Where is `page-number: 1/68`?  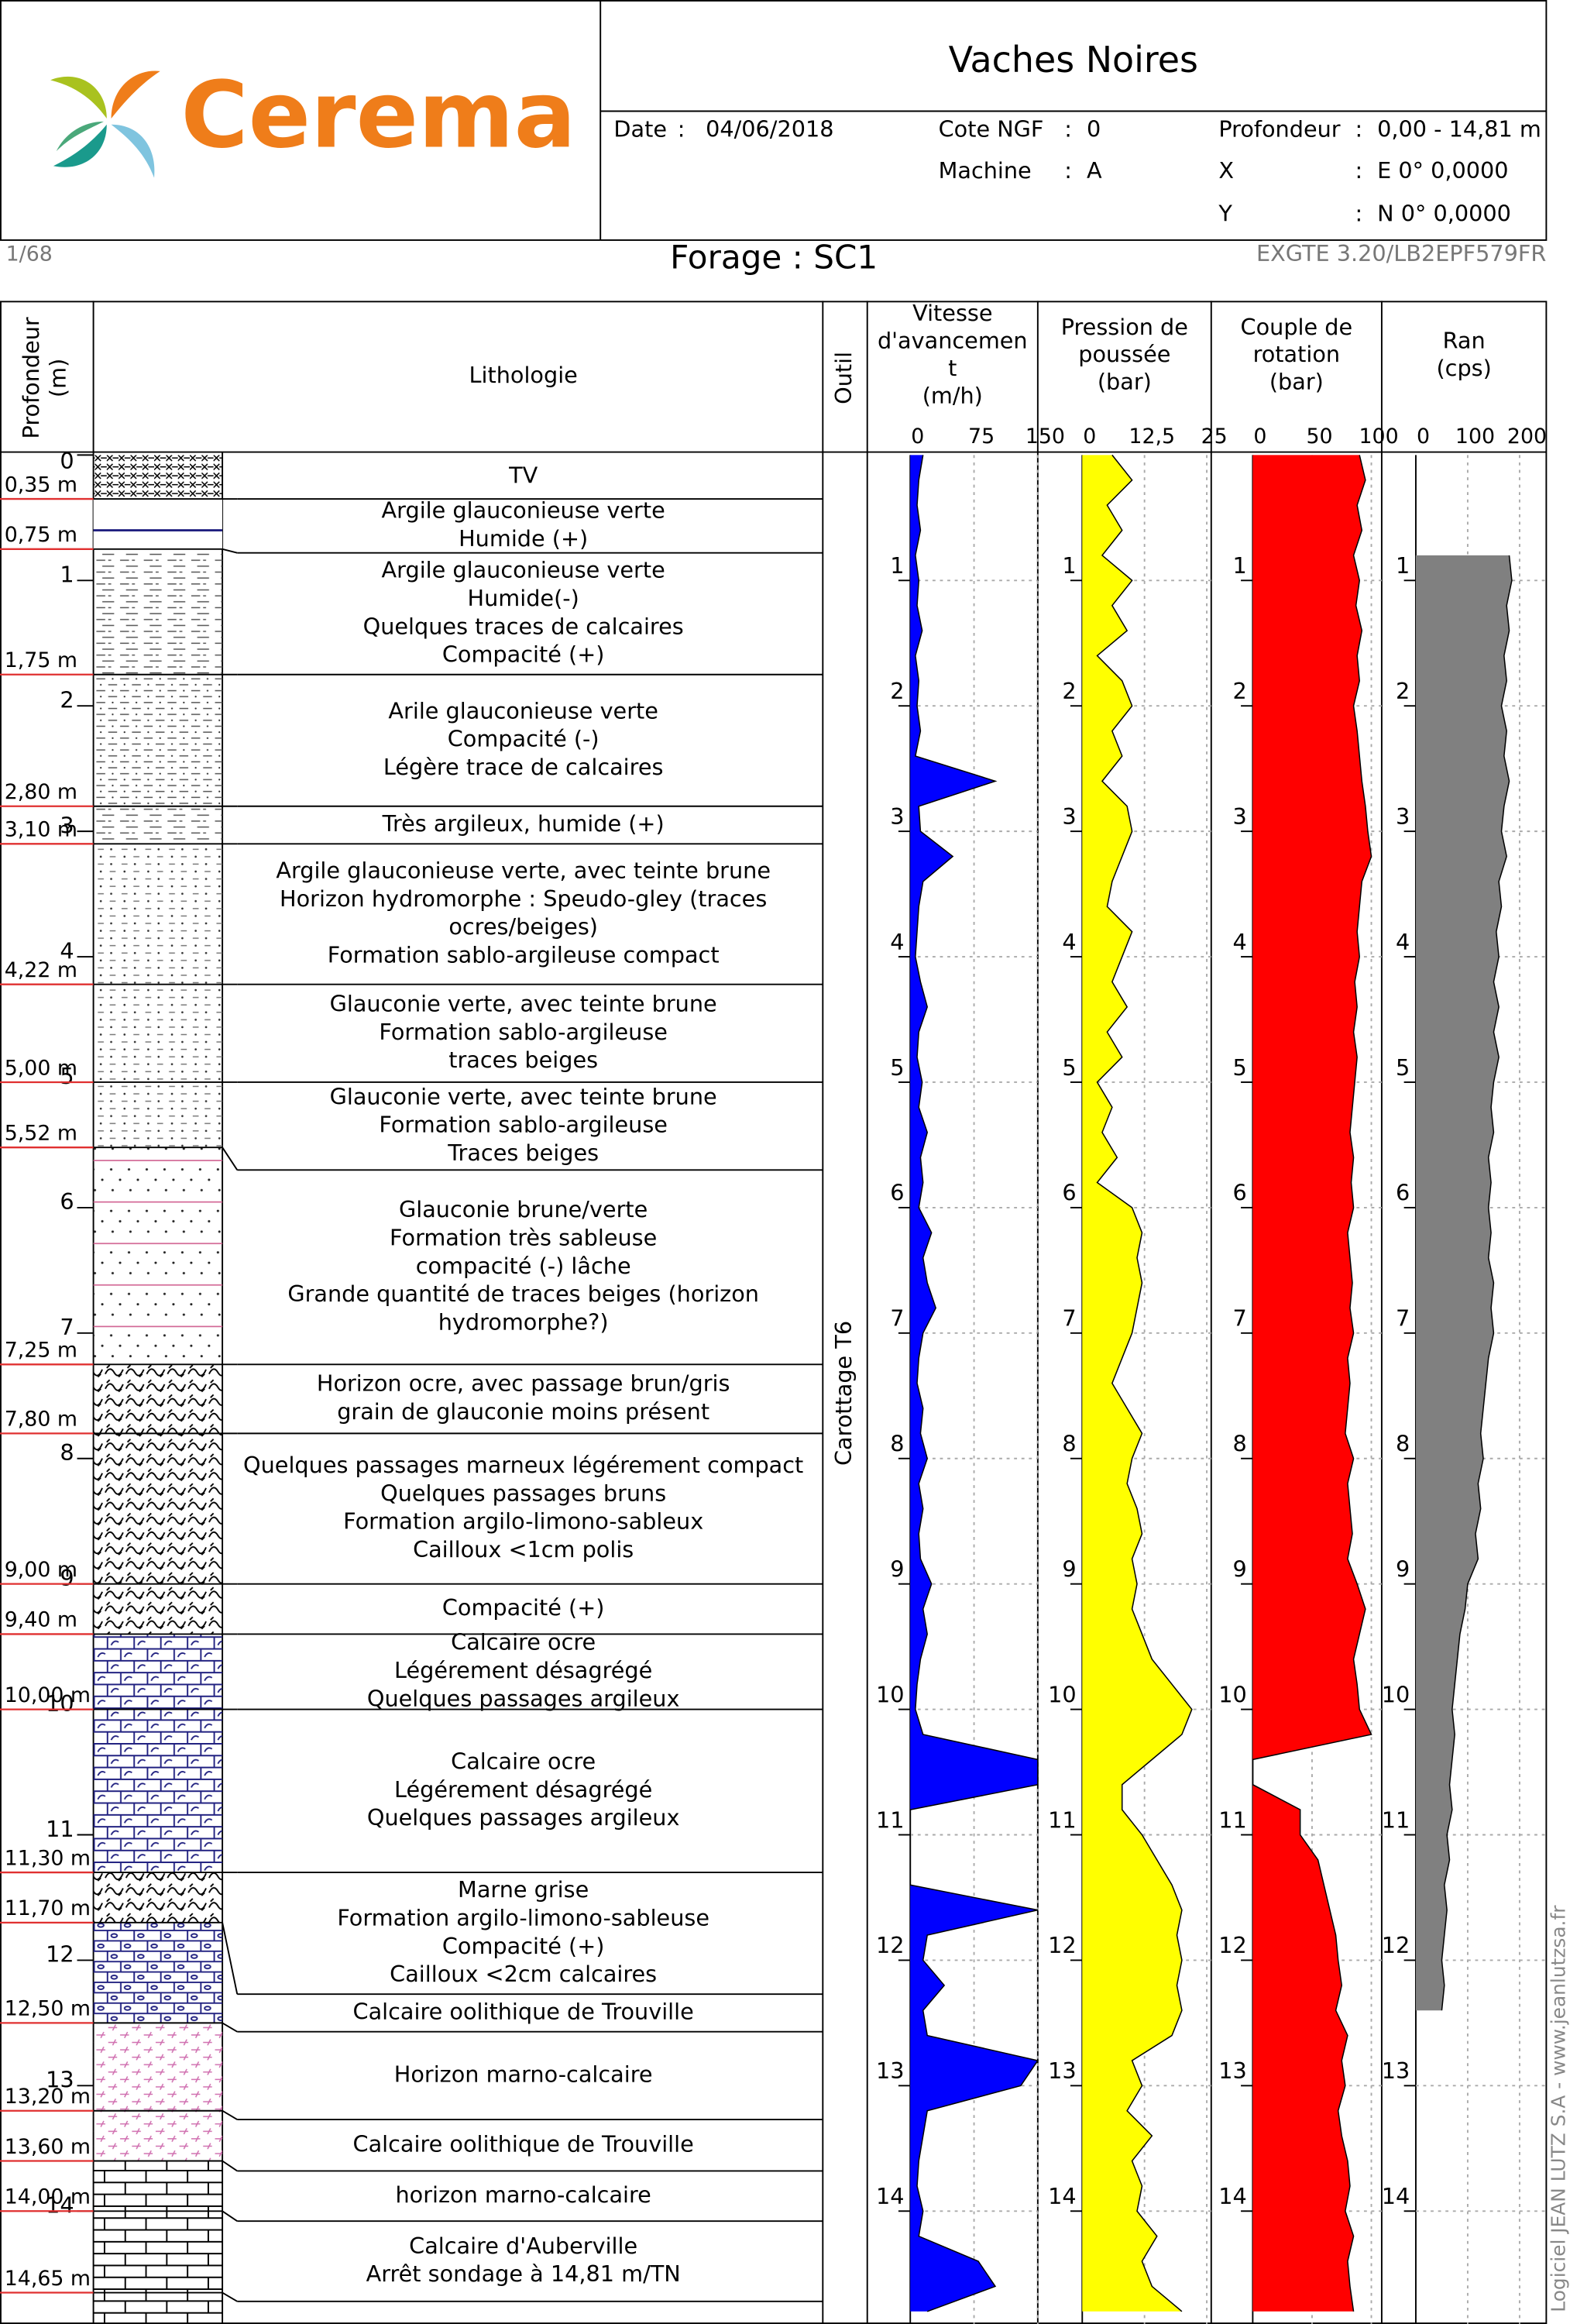
page-number: 1/68 is located at coordinates (29, 254).